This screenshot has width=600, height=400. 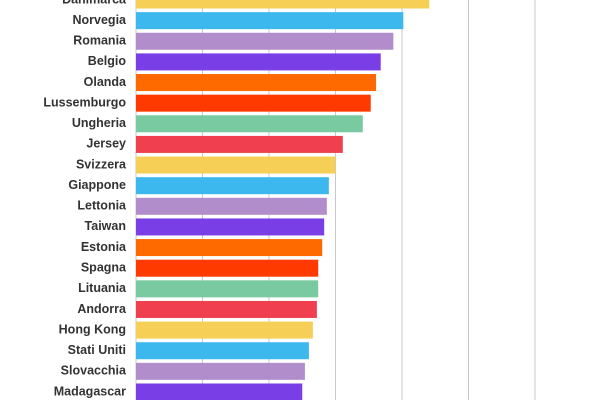 What do you see at coordinates (102, 206) in the screenshot?
I see `y-tick-label: Lettonia` at bounding box center [102, 206].